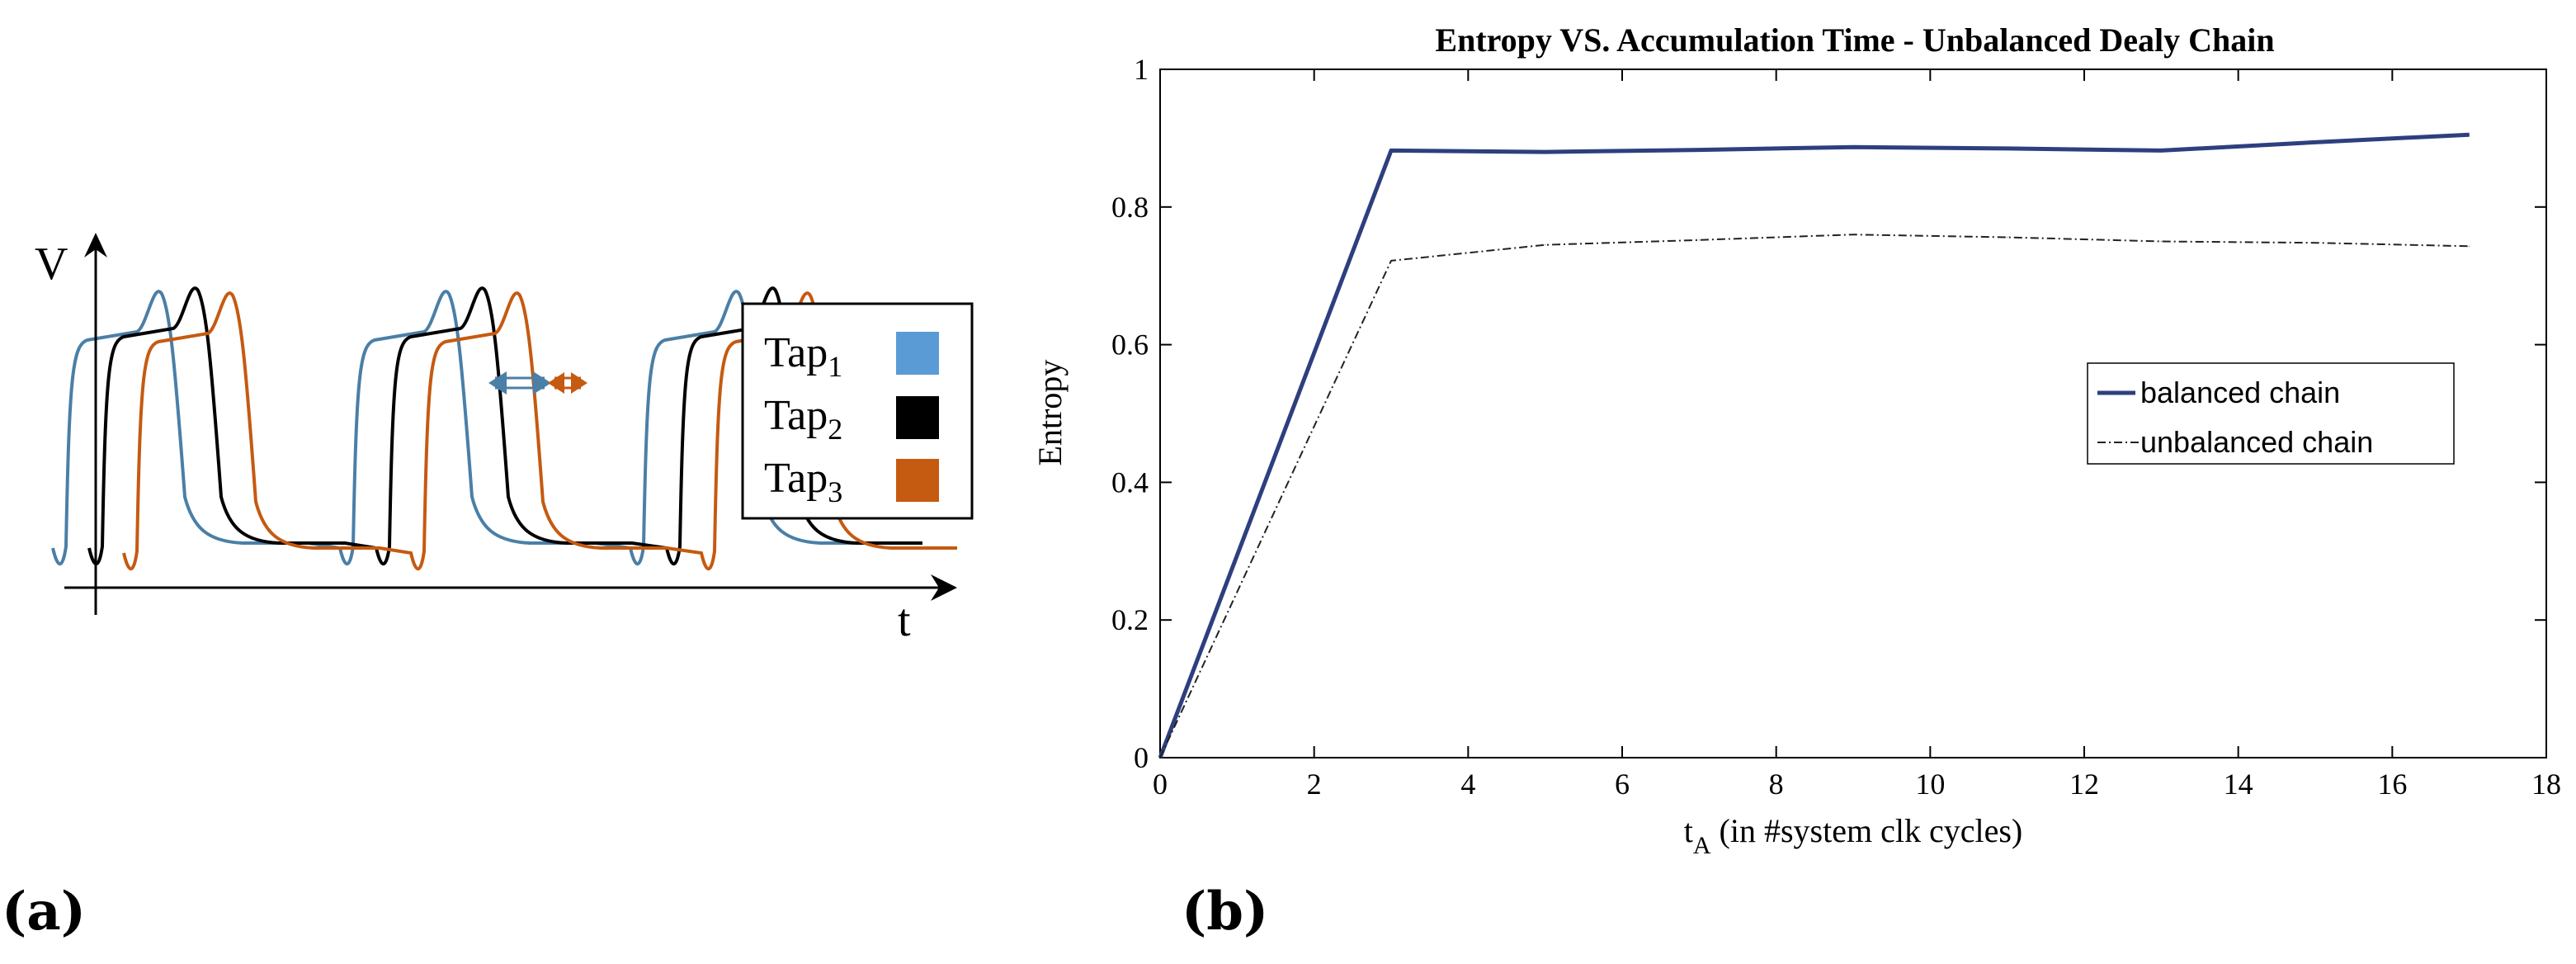  Describe the element at coordinates (917, 417) in the screenshot. I see `tap2-color-swatch` at that location.